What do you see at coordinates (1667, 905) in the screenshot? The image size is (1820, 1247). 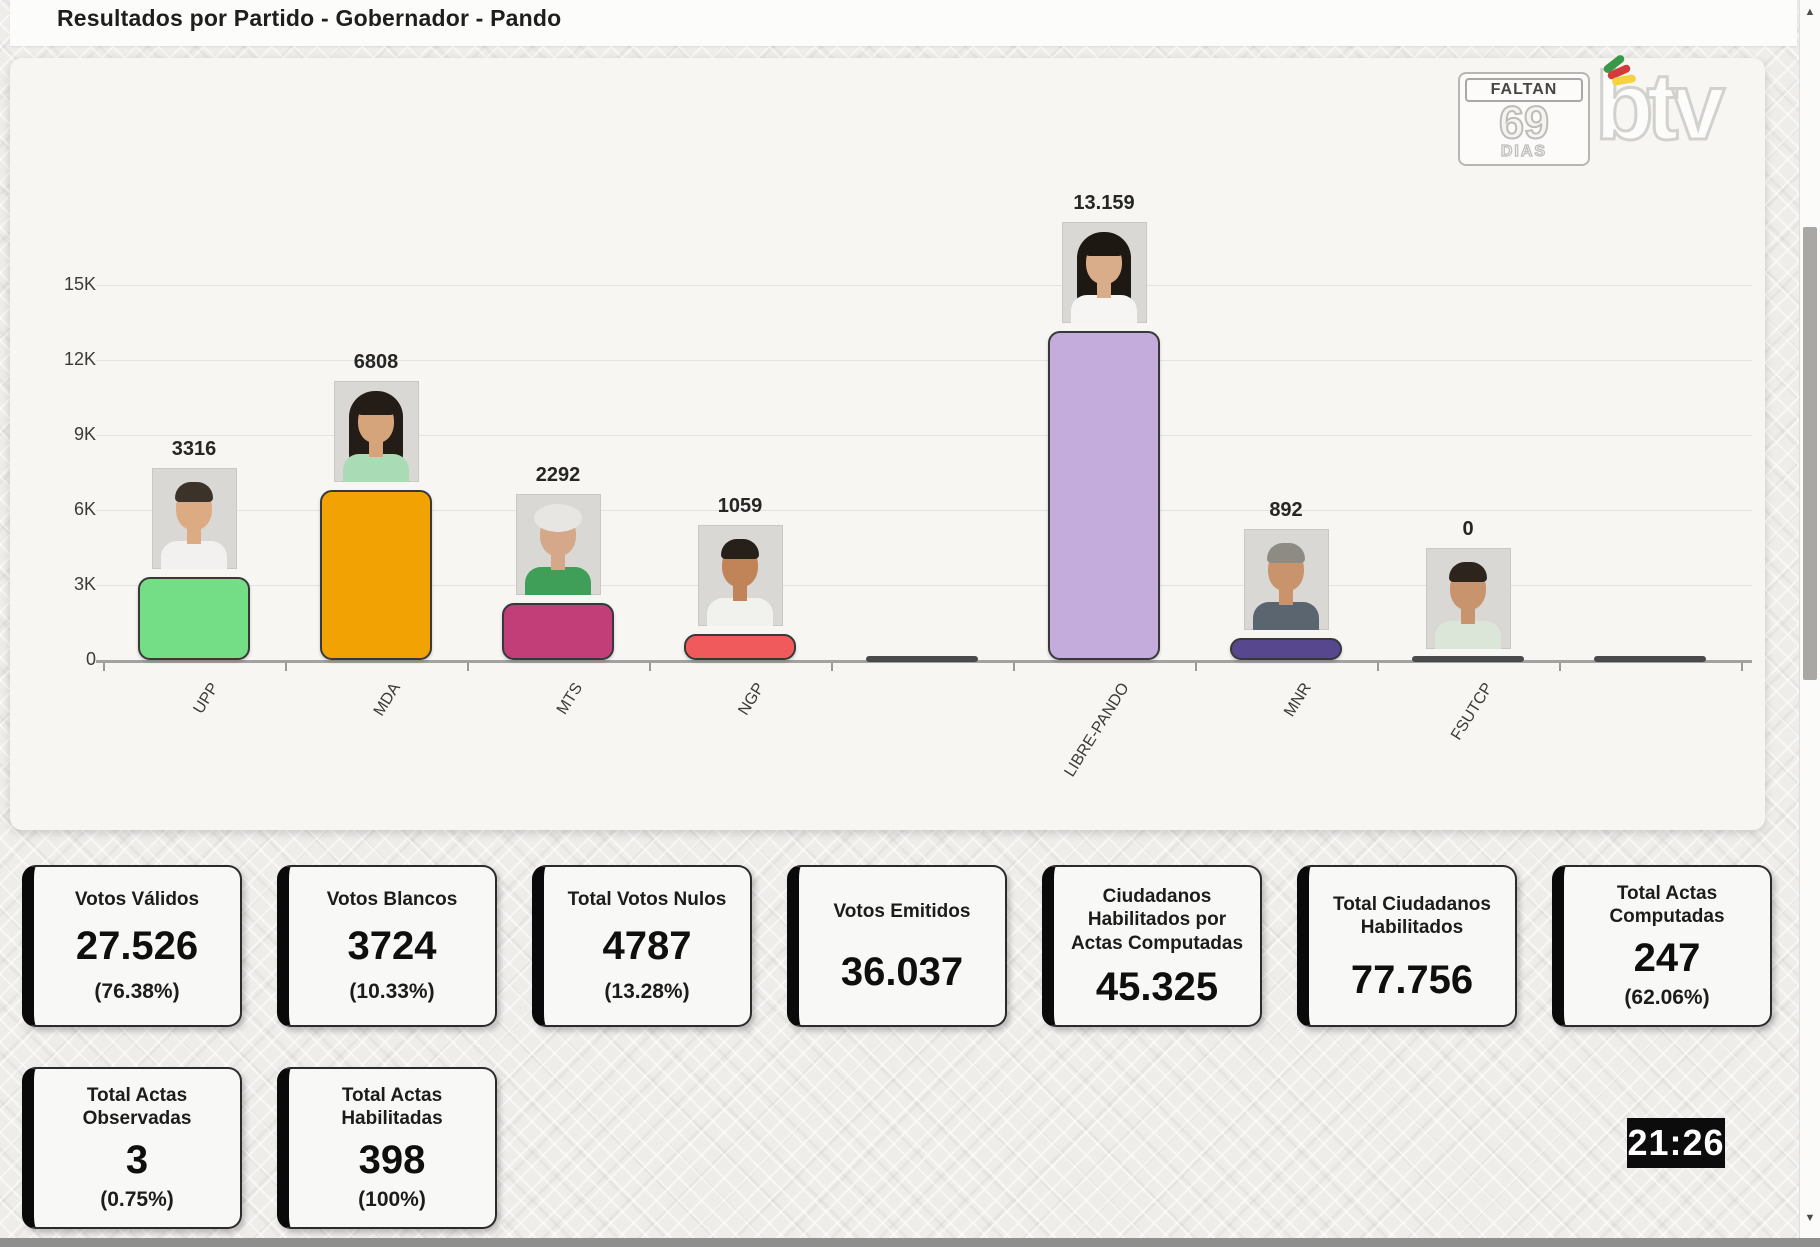 I see `stat-title: Total Actas Computadas` at bounding box center [1667, 905].